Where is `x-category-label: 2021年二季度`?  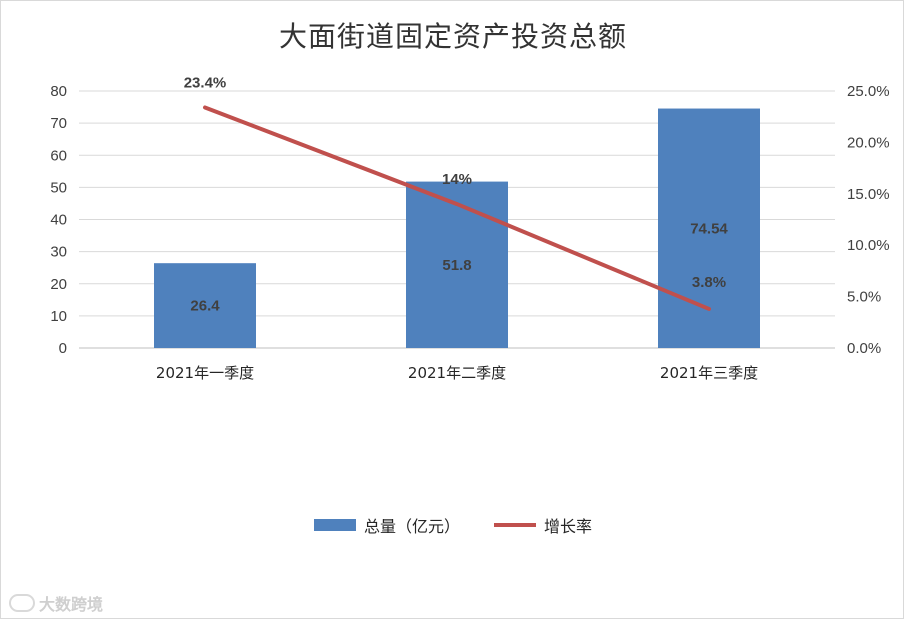
x-category-label: 2021年二季度 is located at coordinates (457, 373).